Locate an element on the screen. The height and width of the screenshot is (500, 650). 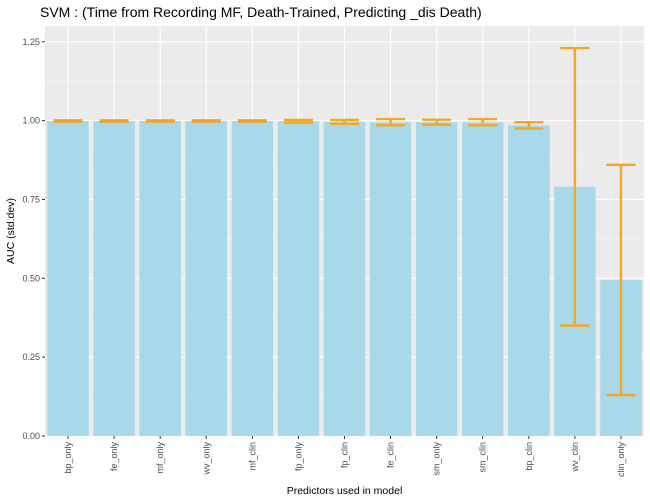
y-axis-title: AUC (std.dev) is located at coordinates (11, 231).